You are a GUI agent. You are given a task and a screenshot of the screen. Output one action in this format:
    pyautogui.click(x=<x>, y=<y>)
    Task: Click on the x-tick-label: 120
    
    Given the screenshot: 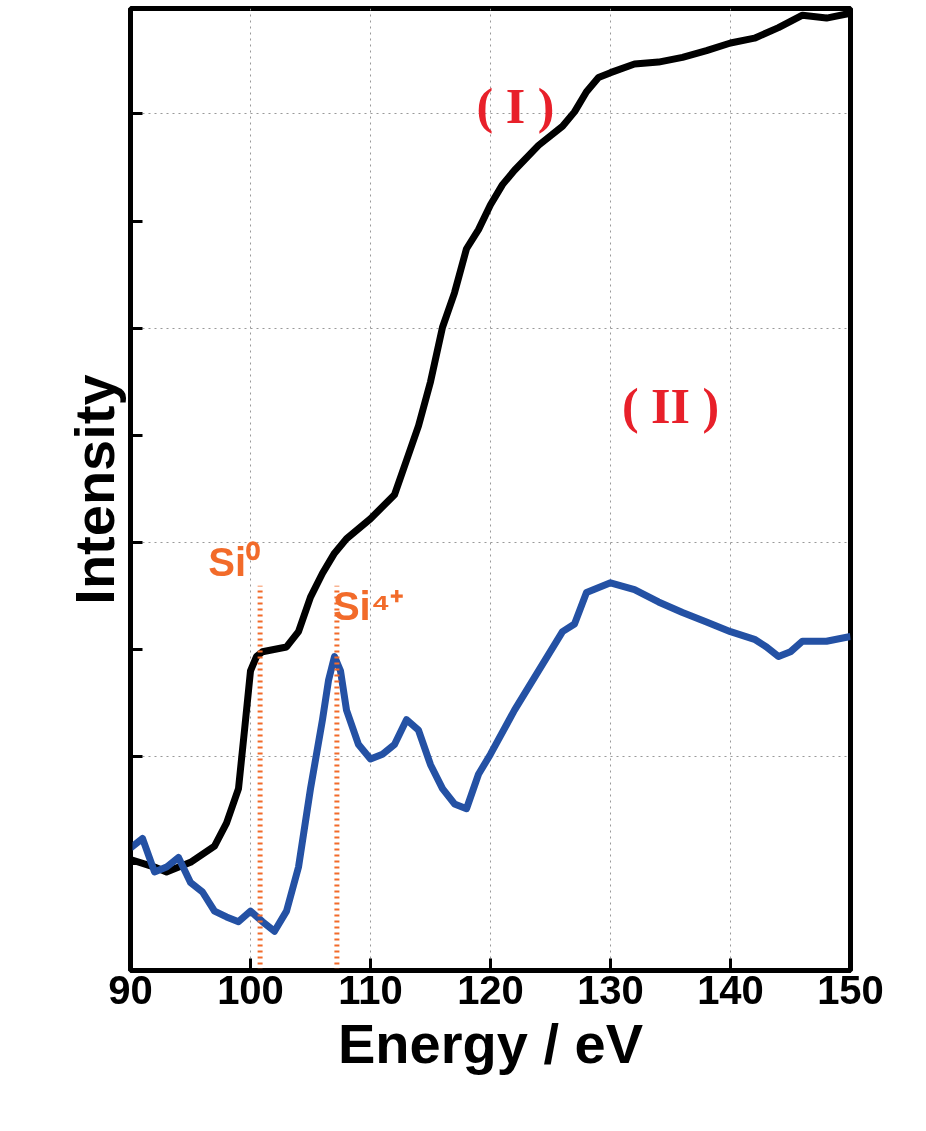 What is the action you would take?
    pyautogui.click(x=490, y=989)
    